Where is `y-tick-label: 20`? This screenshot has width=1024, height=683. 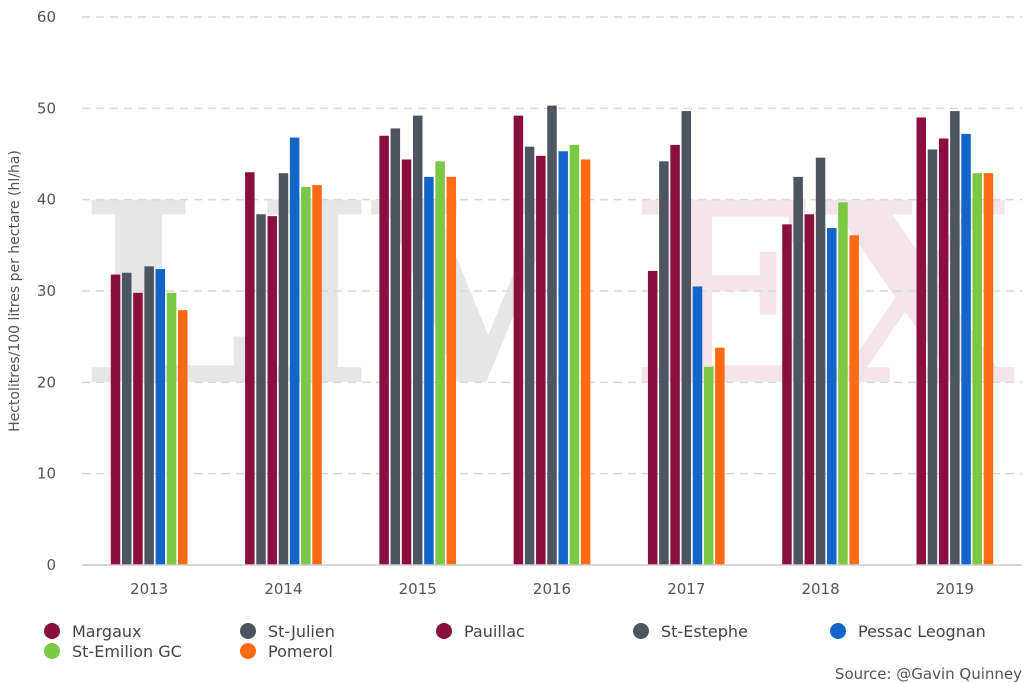 y-tick-label: 20 is located at coordinates (46, 382).